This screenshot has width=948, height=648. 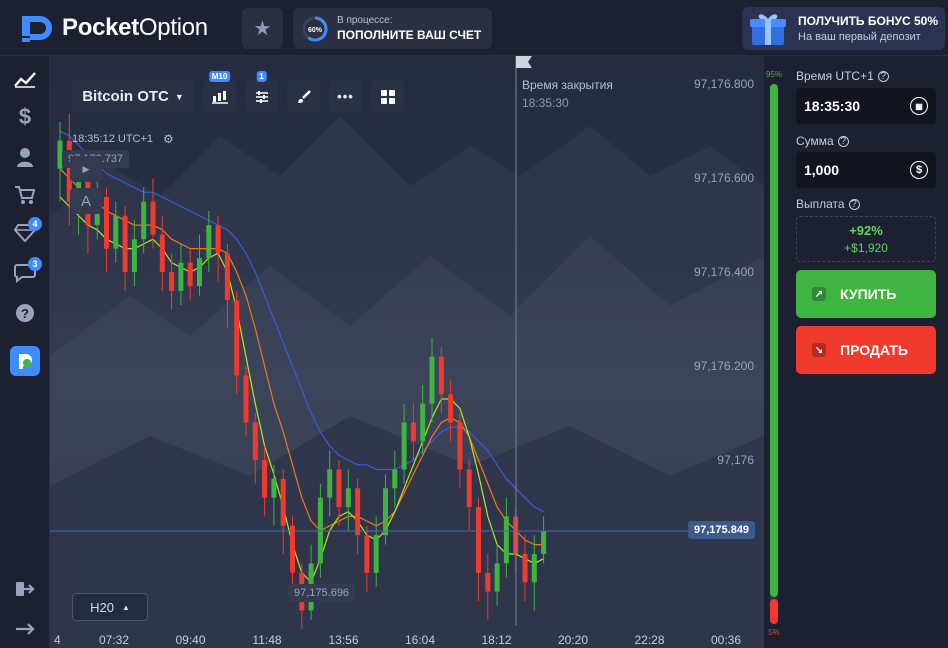 I want to click on low-price-label: 97,175.696, so click(x=322, y=593).